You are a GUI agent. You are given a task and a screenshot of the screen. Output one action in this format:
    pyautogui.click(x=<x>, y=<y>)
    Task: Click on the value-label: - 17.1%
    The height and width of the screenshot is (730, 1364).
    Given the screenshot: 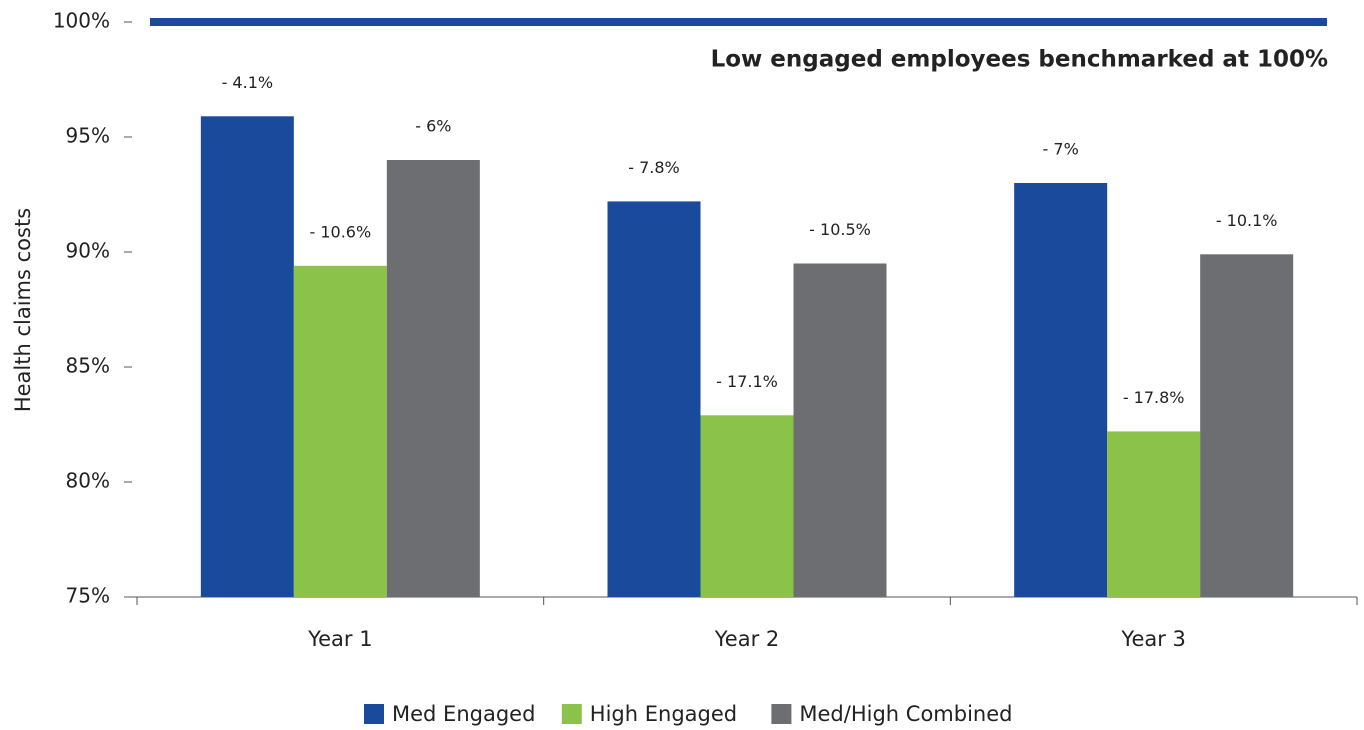 What is the action you would take?
    pyautogui.click(x=747, y=381)
    